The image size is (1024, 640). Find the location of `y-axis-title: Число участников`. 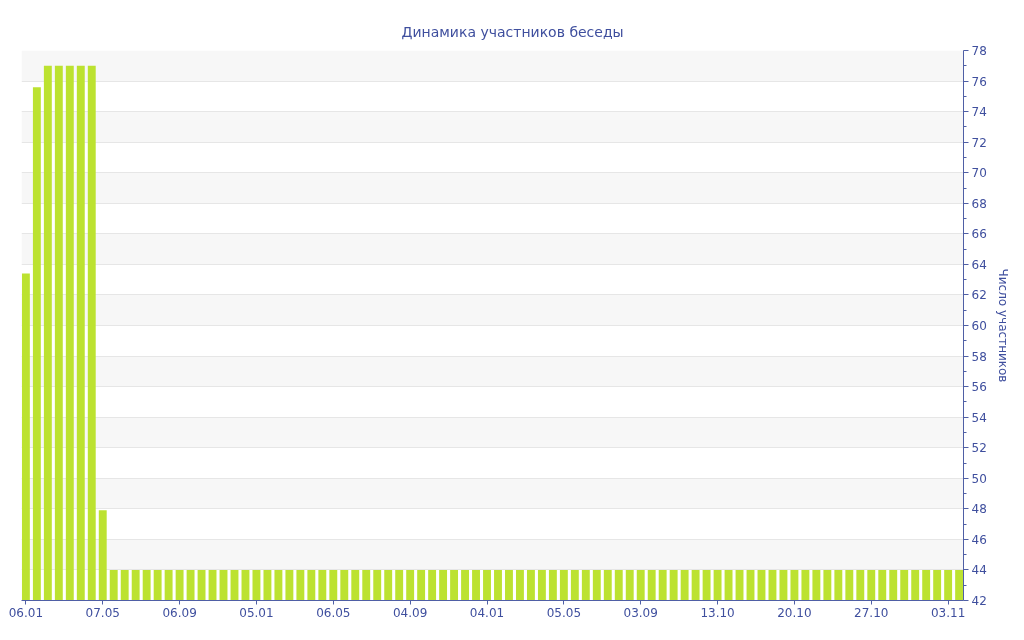

y-axis-title: Число участников is located at coordinates (1002, 325).